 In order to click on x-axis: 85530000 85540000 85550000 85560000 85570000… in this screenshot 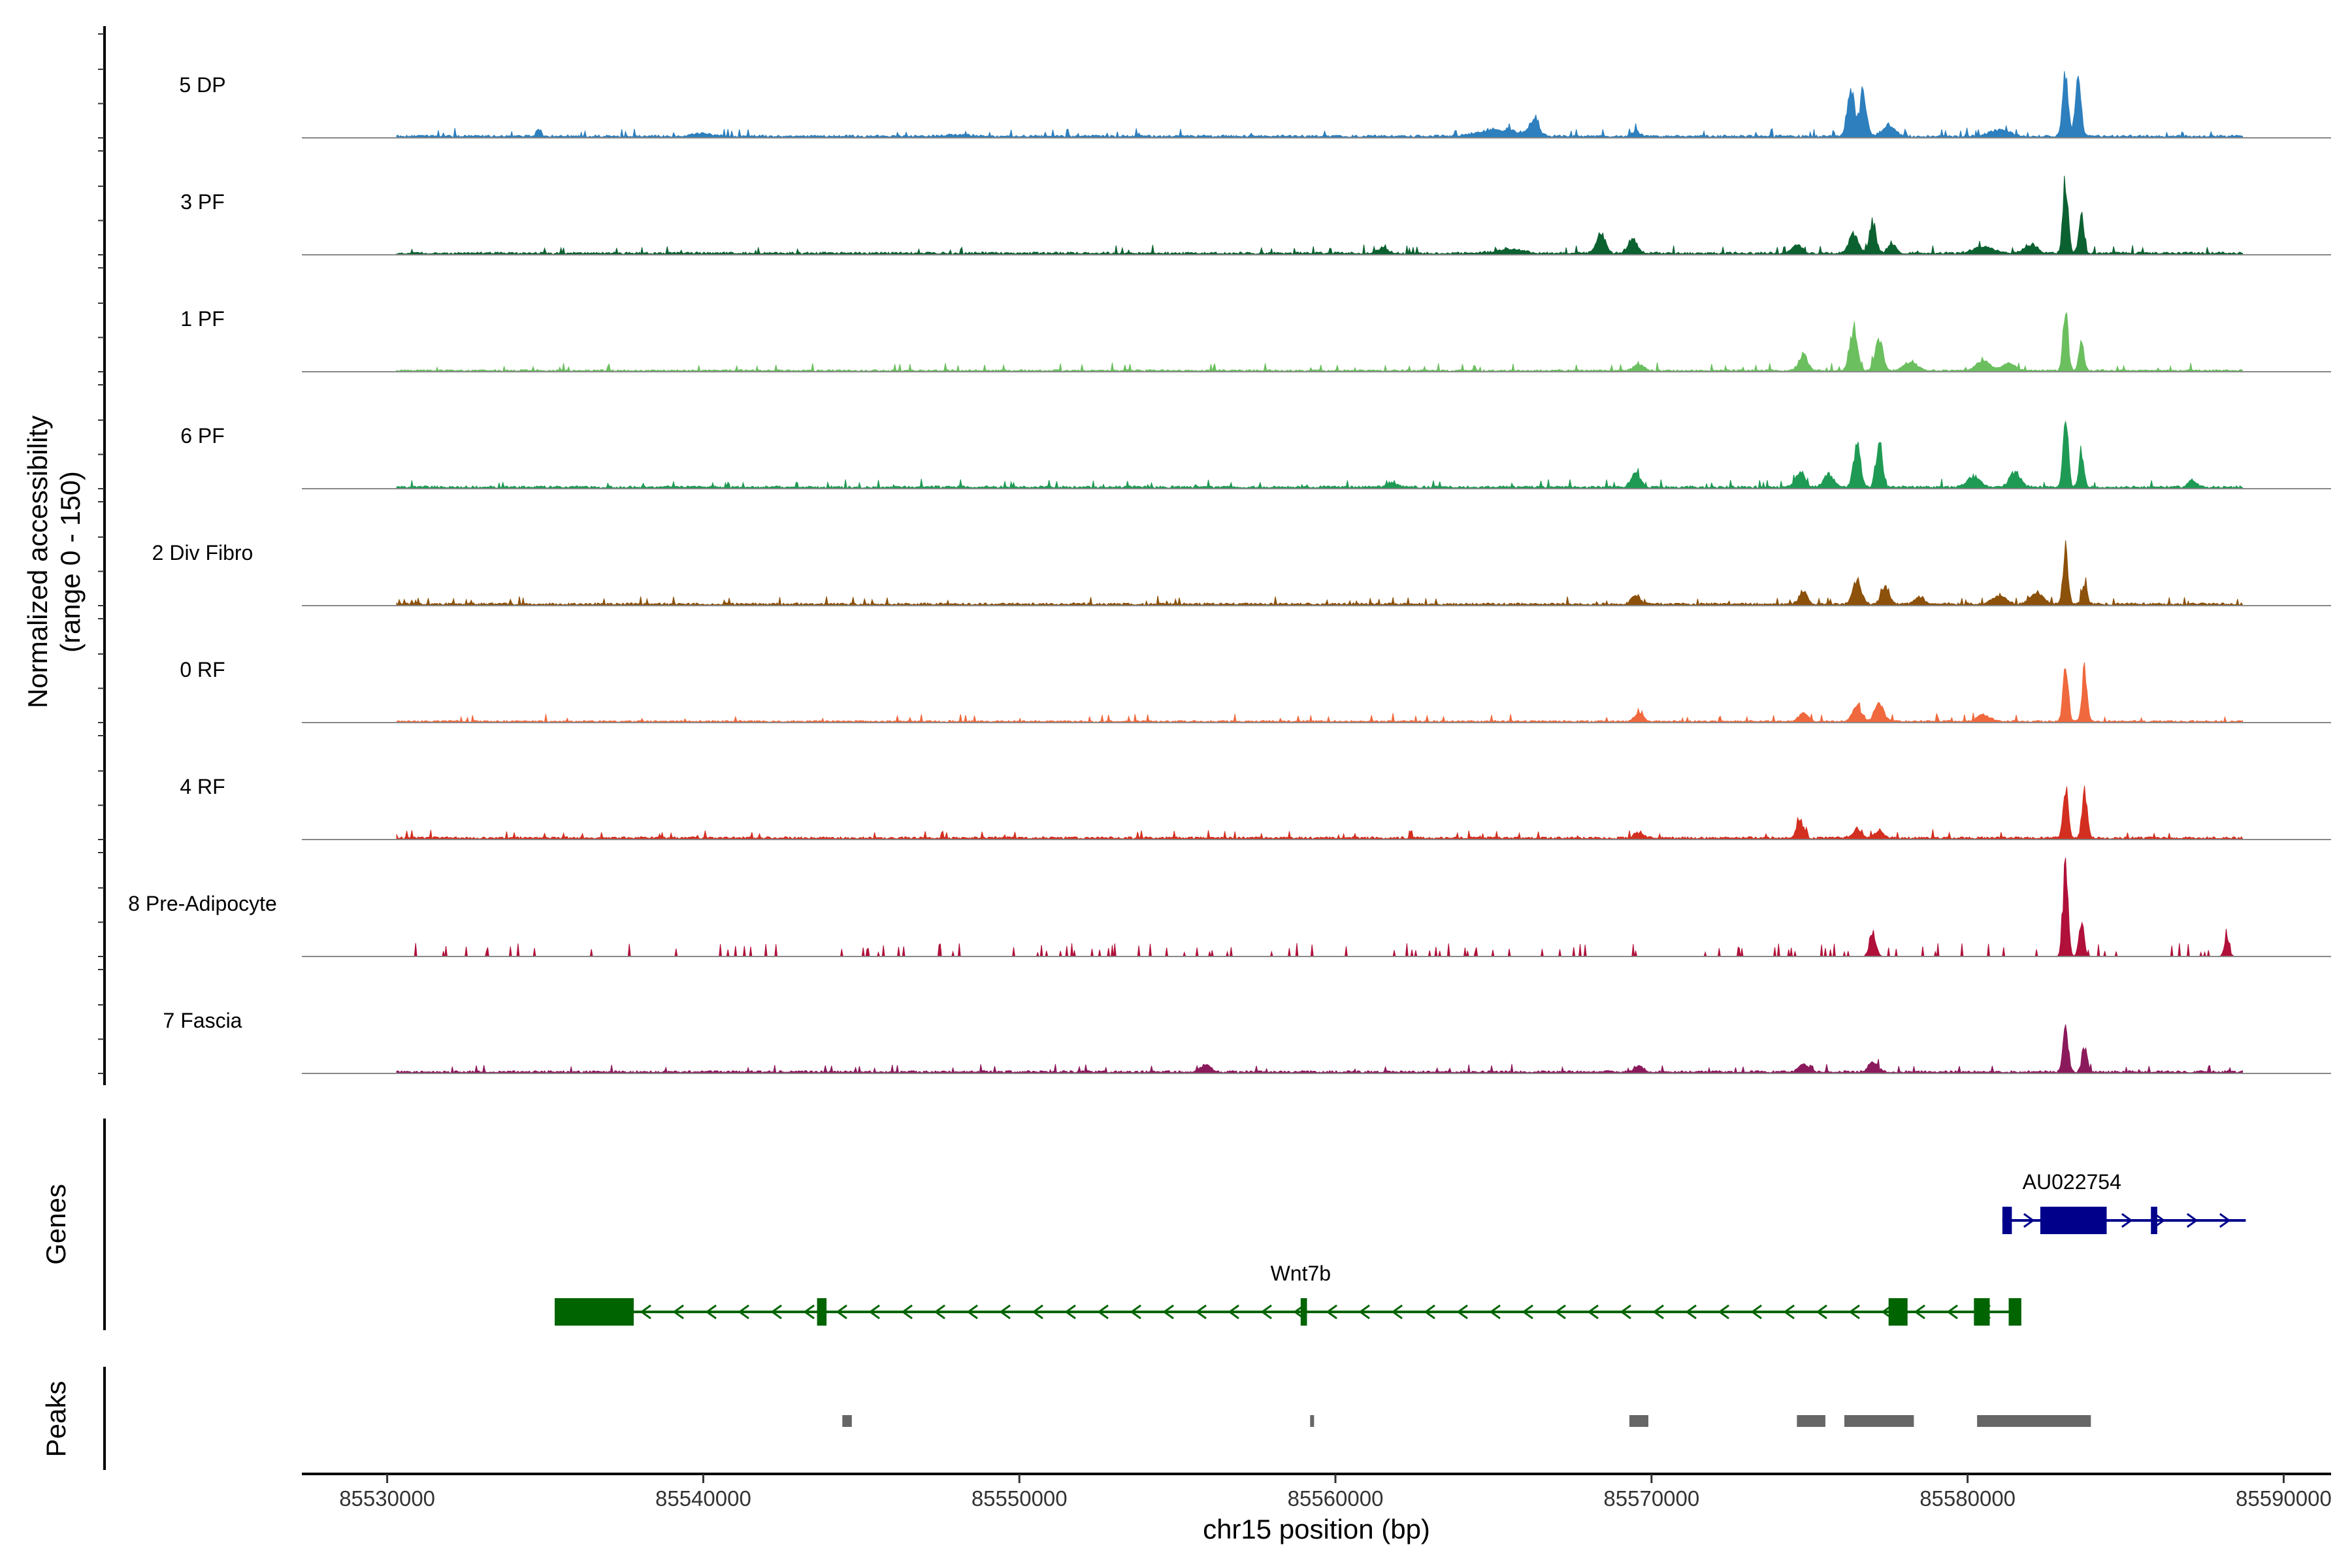, I will do `click(1317, 1492)`.